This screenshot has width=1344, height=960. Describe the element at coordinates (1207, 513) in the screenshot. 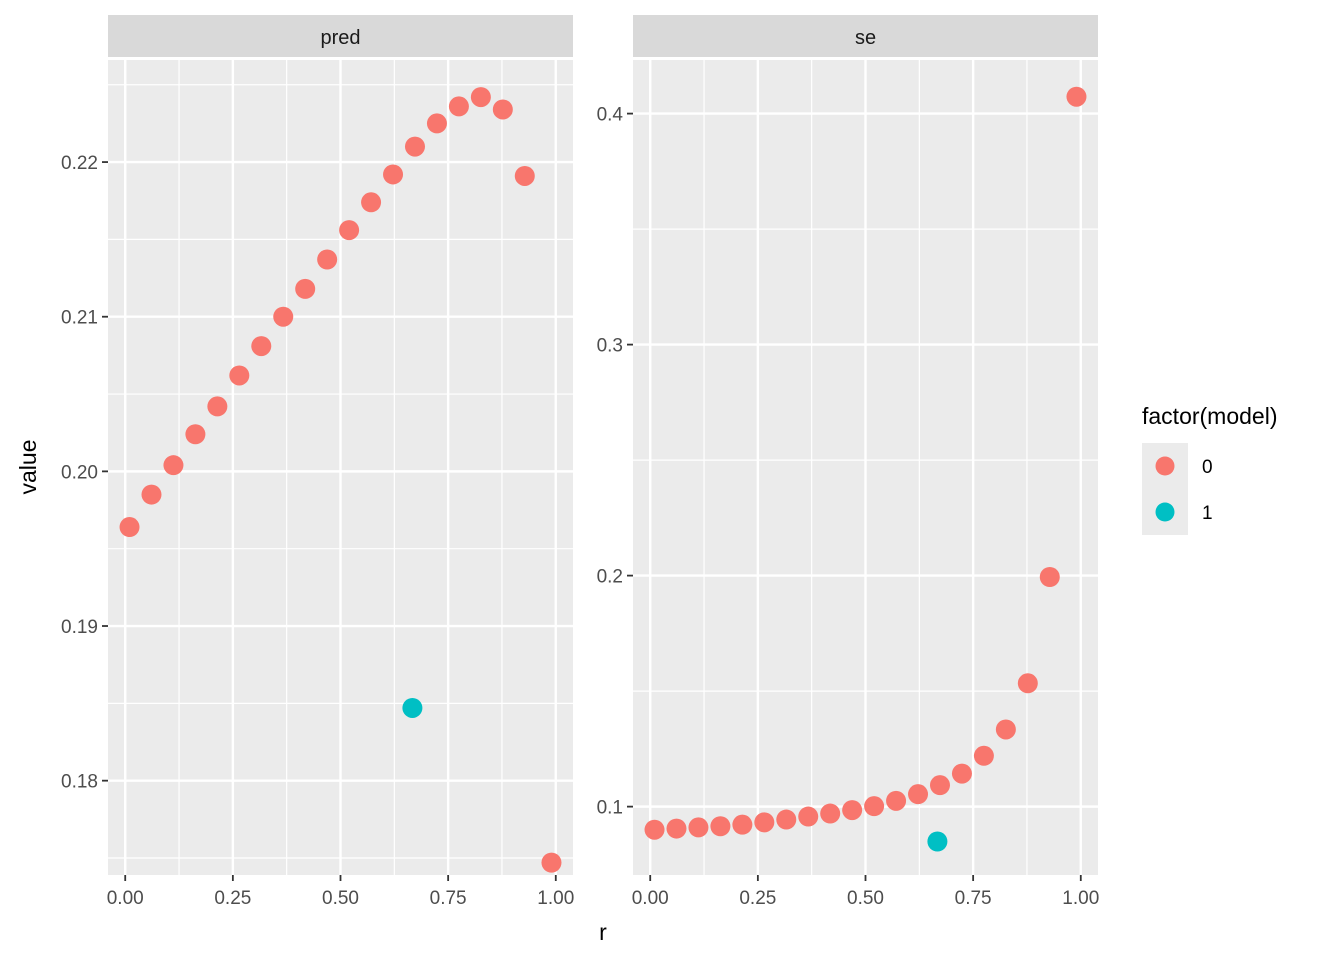

I see `legend-label-1: 1` at that location.